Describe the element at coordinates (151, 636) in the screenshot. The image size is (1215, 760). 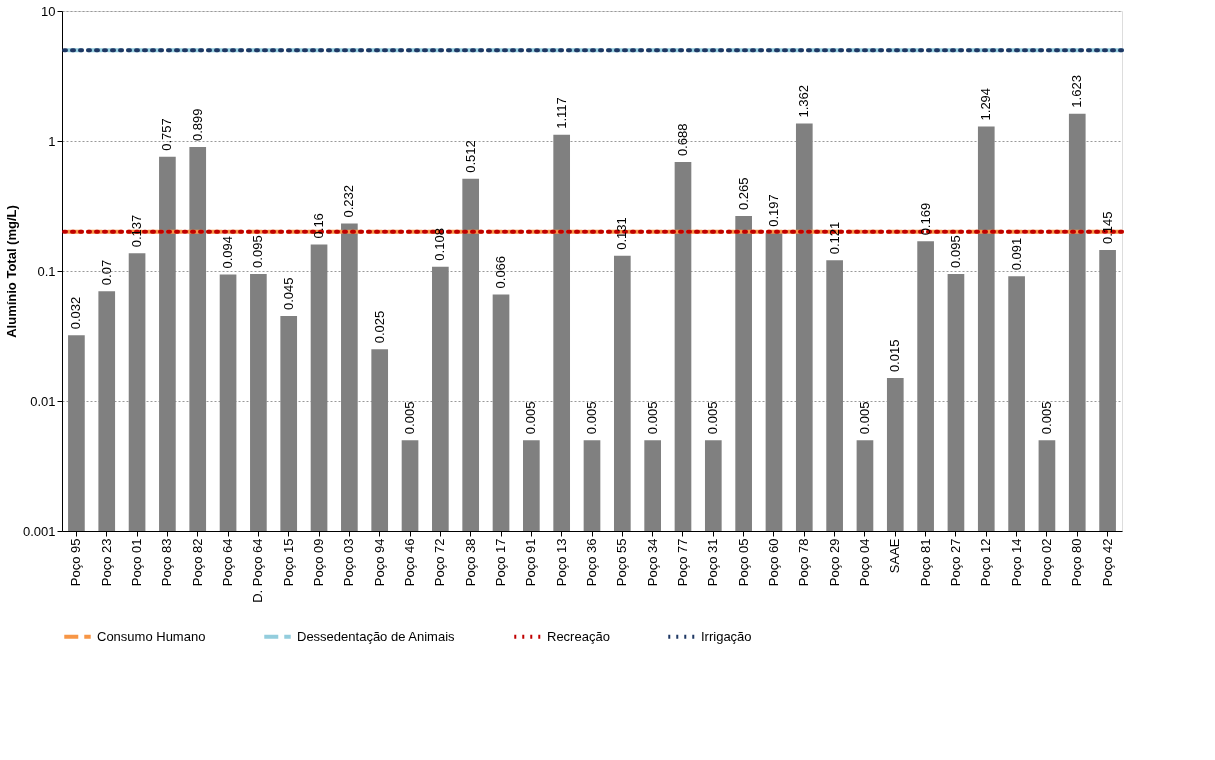
I see `legend-label: Consumo Humano` at that location.